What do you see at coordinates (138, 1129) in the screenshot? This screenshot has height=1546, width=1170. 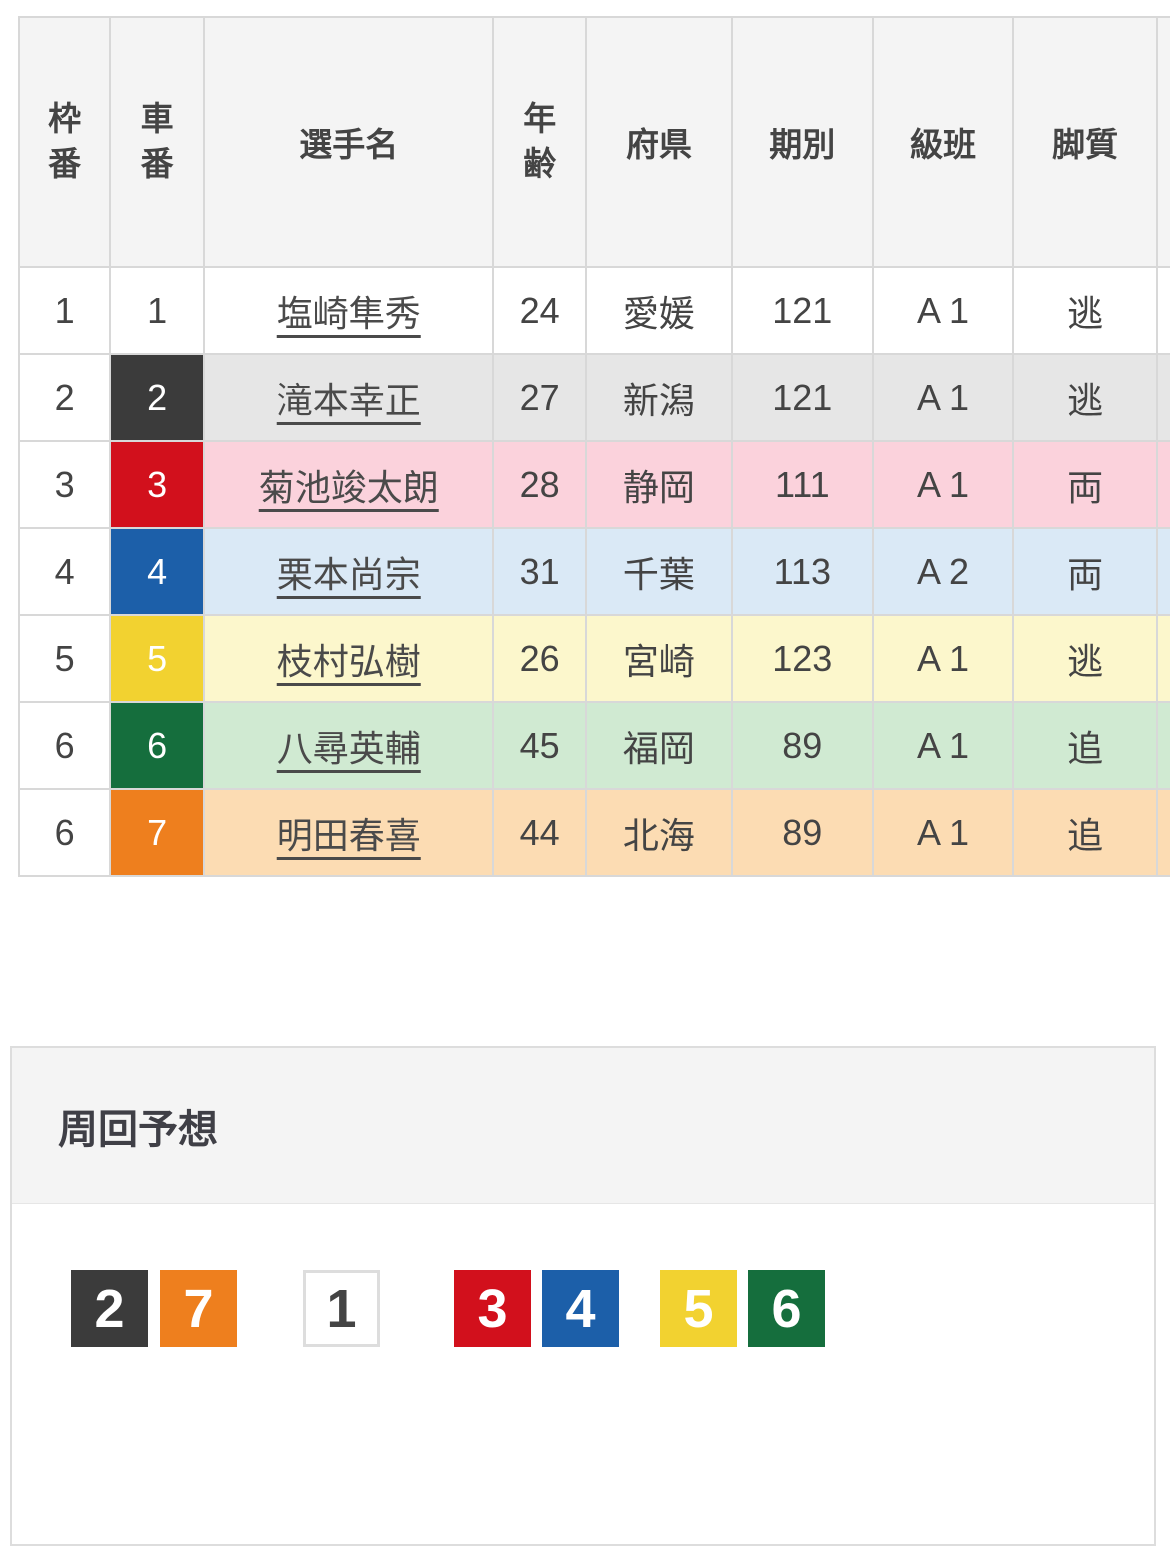 I see `lap-prediction-title: 周回予想` at bounding box center [138, 1129].